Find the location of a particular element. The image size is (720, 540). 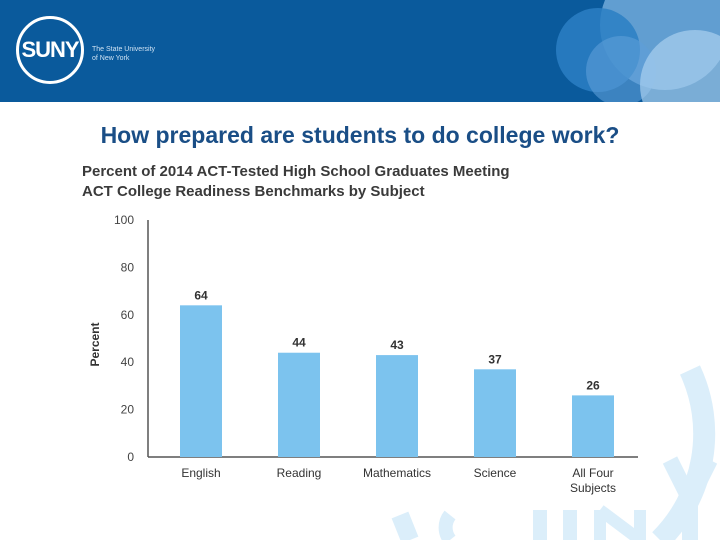

category-label: Science is located at coordinates (495, 473).